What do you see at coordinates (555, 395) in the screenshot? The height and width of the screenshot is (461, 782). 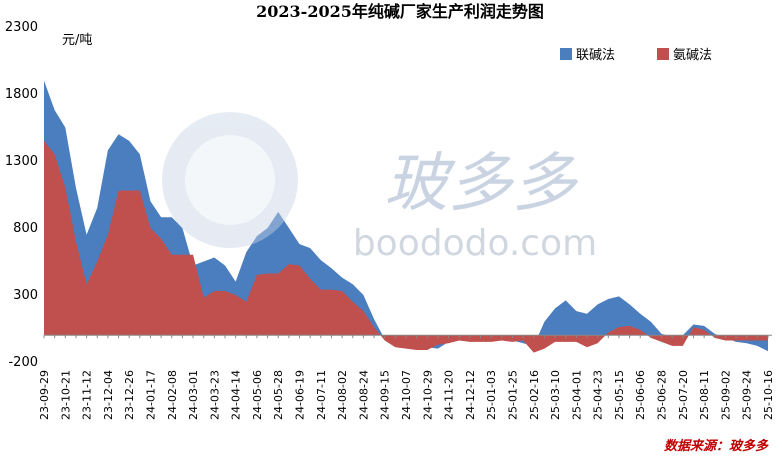 I see `x-tick-label: 25-03-10` at bounding box center [555, 395].